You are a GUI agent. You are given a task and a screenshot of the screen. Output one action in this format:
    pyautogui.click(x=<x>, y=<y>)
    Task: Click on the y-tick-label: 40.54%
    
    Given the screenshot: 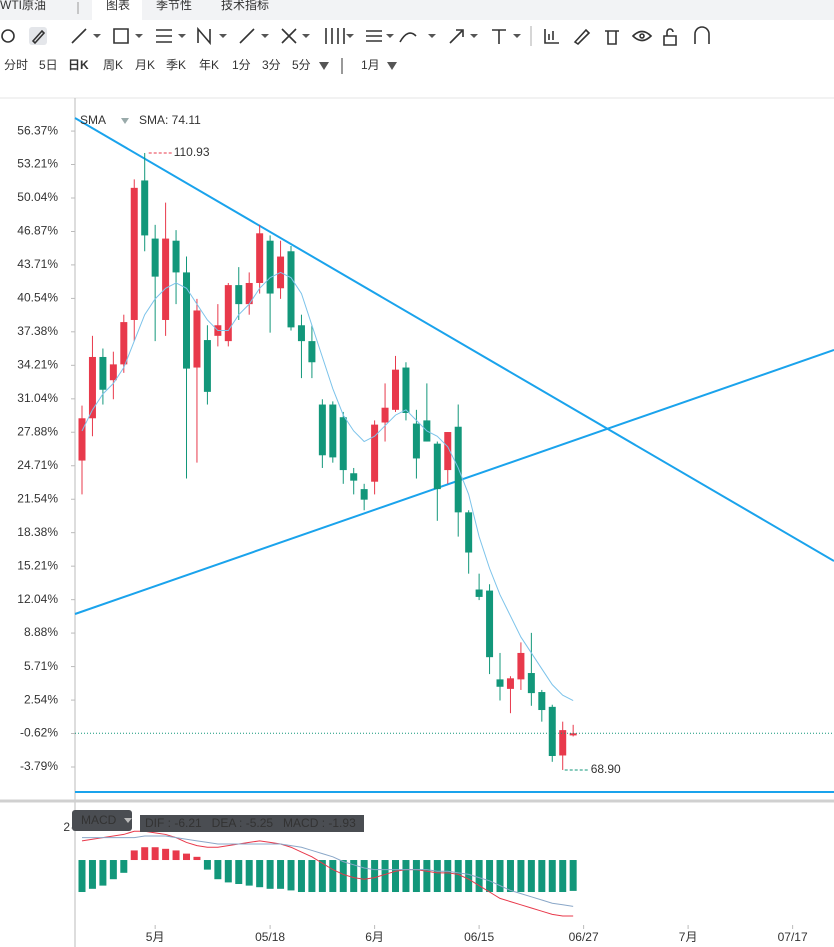 What is the action you would take?
    pyautogui.click(x=37, y=298)
    